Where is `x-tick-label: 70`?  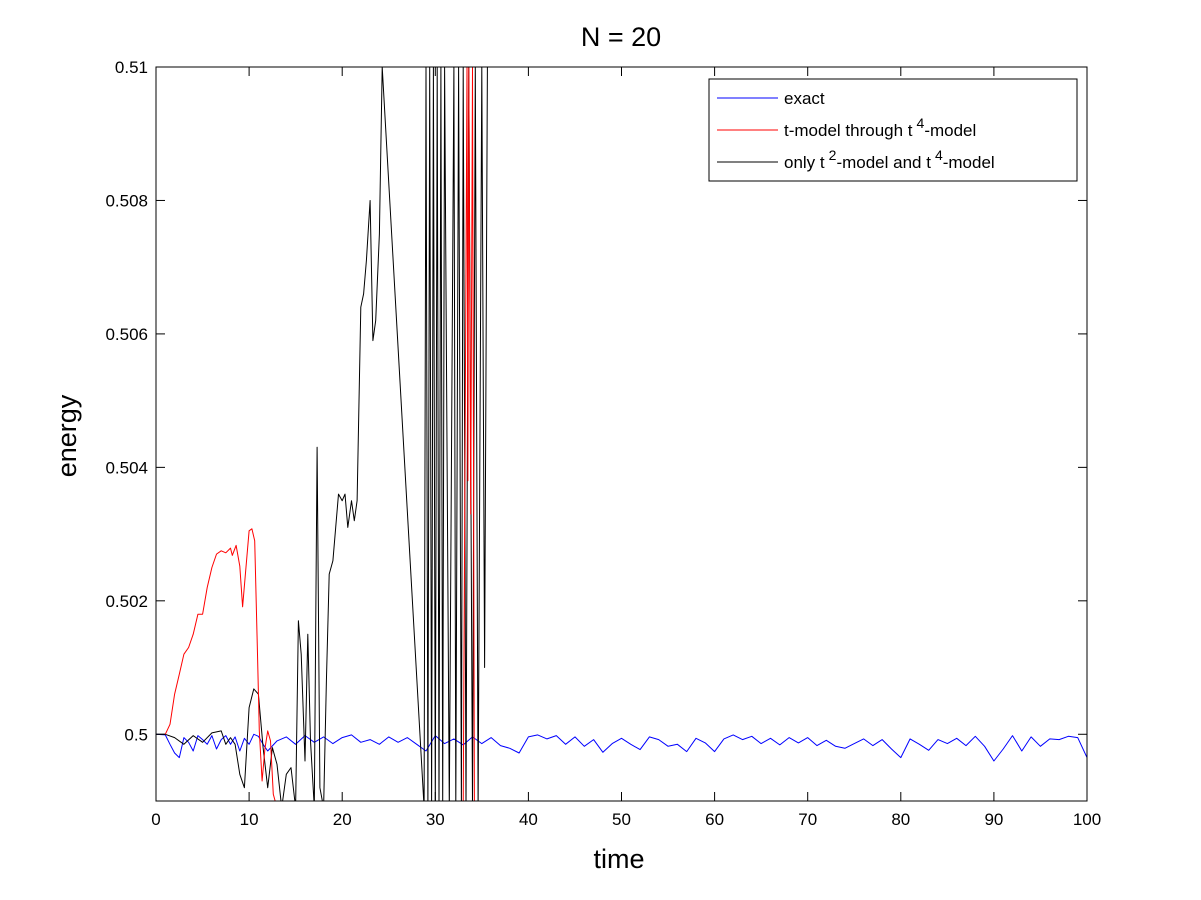
x-tick-label: 70 is located at coordinates (807, 819).